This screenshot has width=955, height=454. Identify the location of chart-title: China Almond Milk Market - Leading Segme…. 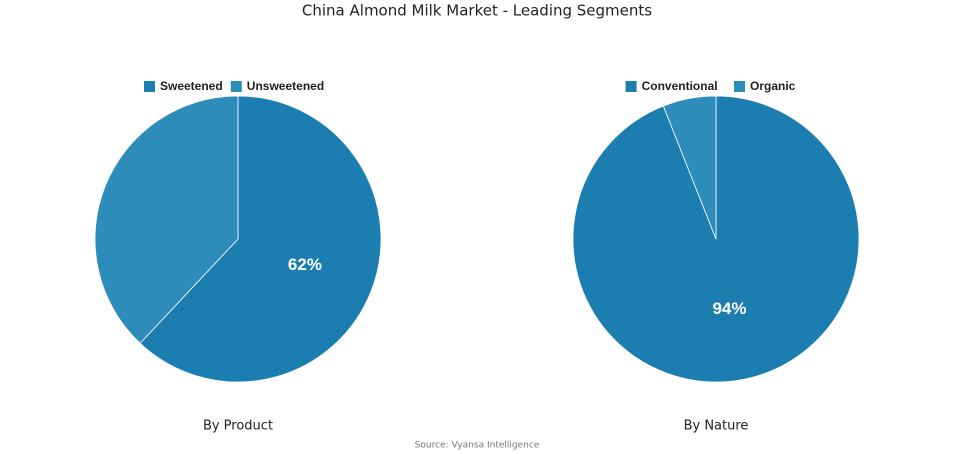
(477, 11).